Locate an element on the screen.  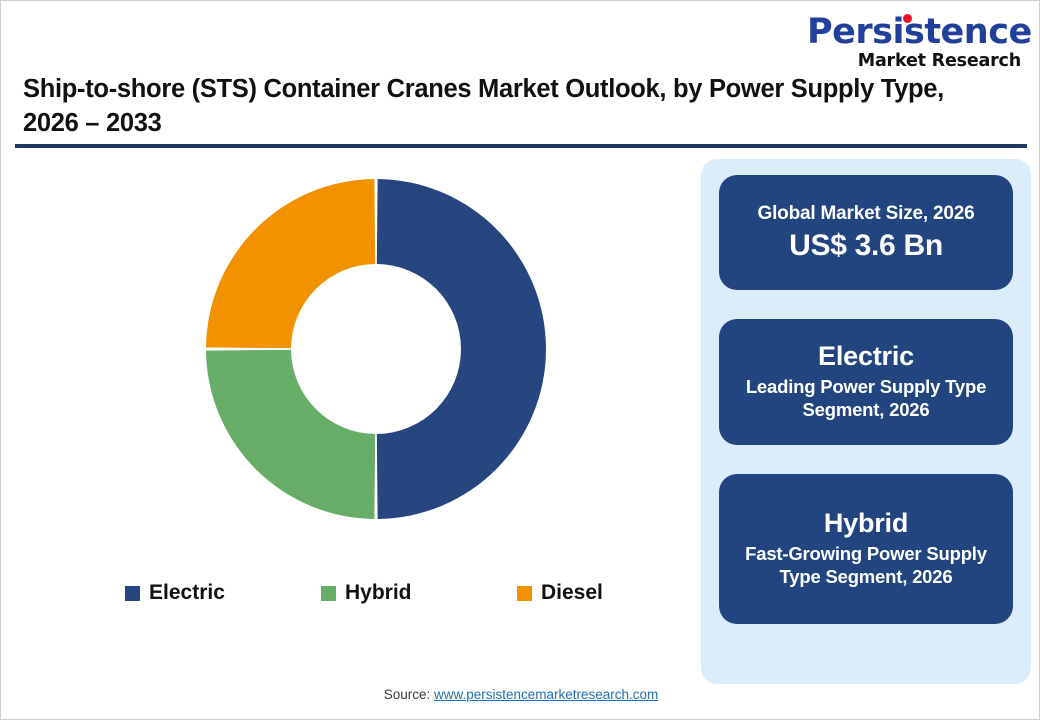
legend-swatch-electric is located at coordinates (132, 593).